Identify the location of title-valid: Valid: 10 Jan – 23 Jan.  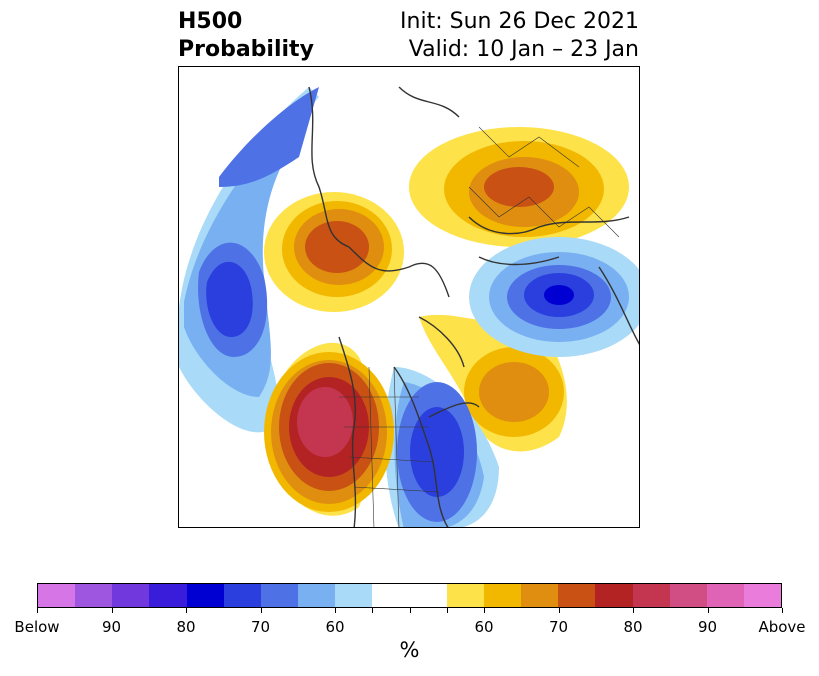
(523, 49).